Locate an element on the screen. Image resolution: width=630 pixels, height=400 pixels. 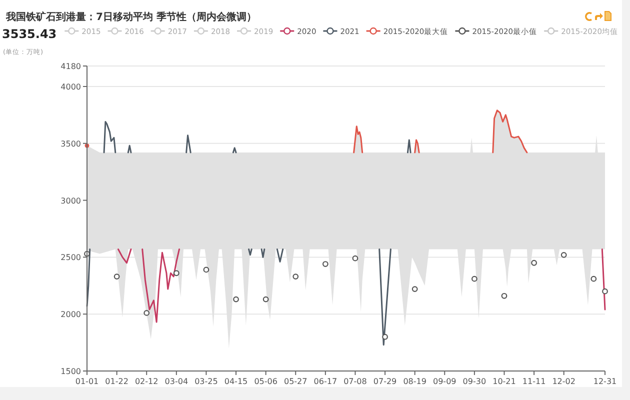
x-tick-label: 09-30 is located at coordinates (474, 381).